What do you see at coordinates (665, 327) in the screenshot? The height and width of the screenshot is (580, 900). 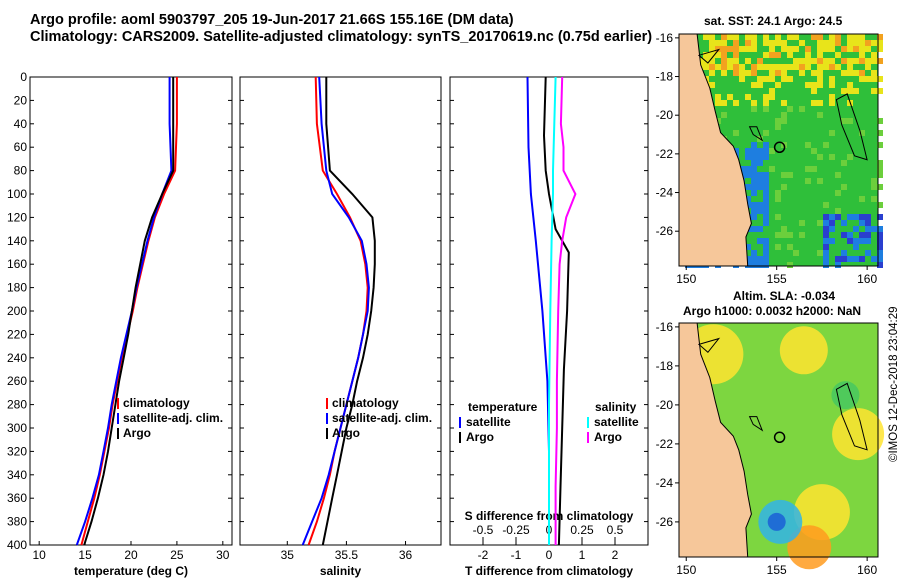 I see `sla-map-ytick-label: -16` at bounding box center [665, 327].